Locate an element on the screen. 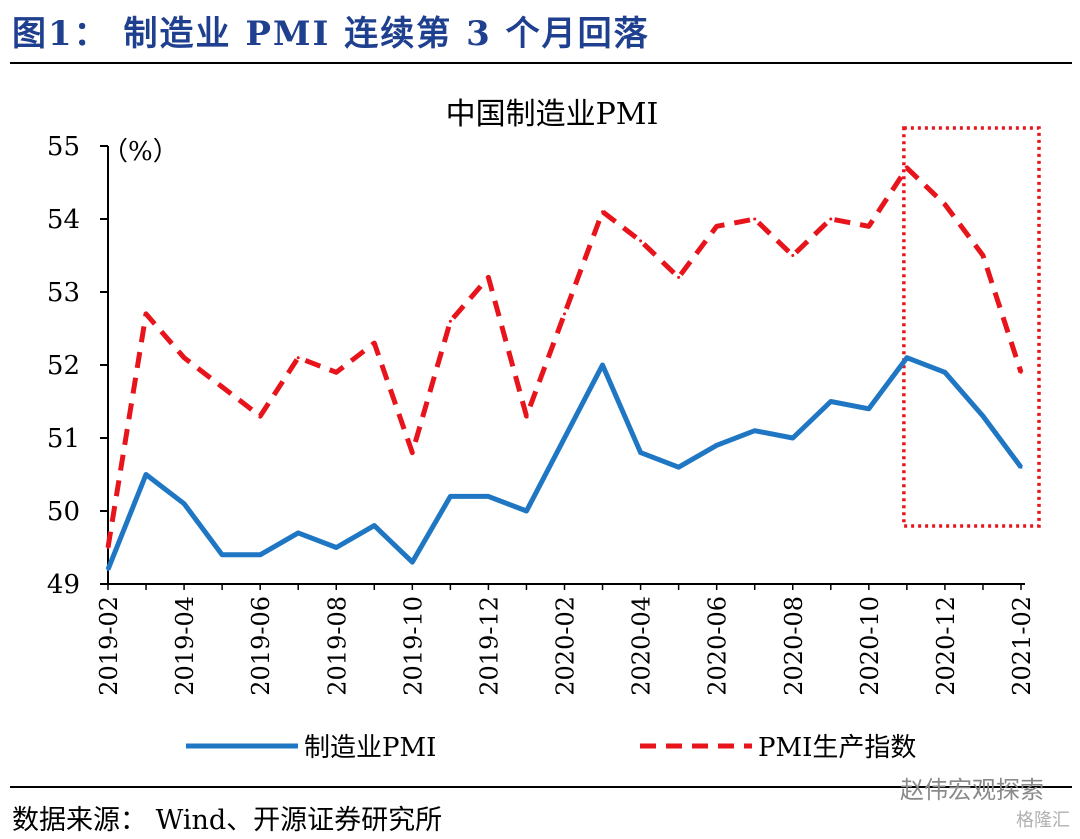 The height and width of the screenshot is (839, 1080). x-tick-label: 2020-04 is located at coordinates (642, 646).